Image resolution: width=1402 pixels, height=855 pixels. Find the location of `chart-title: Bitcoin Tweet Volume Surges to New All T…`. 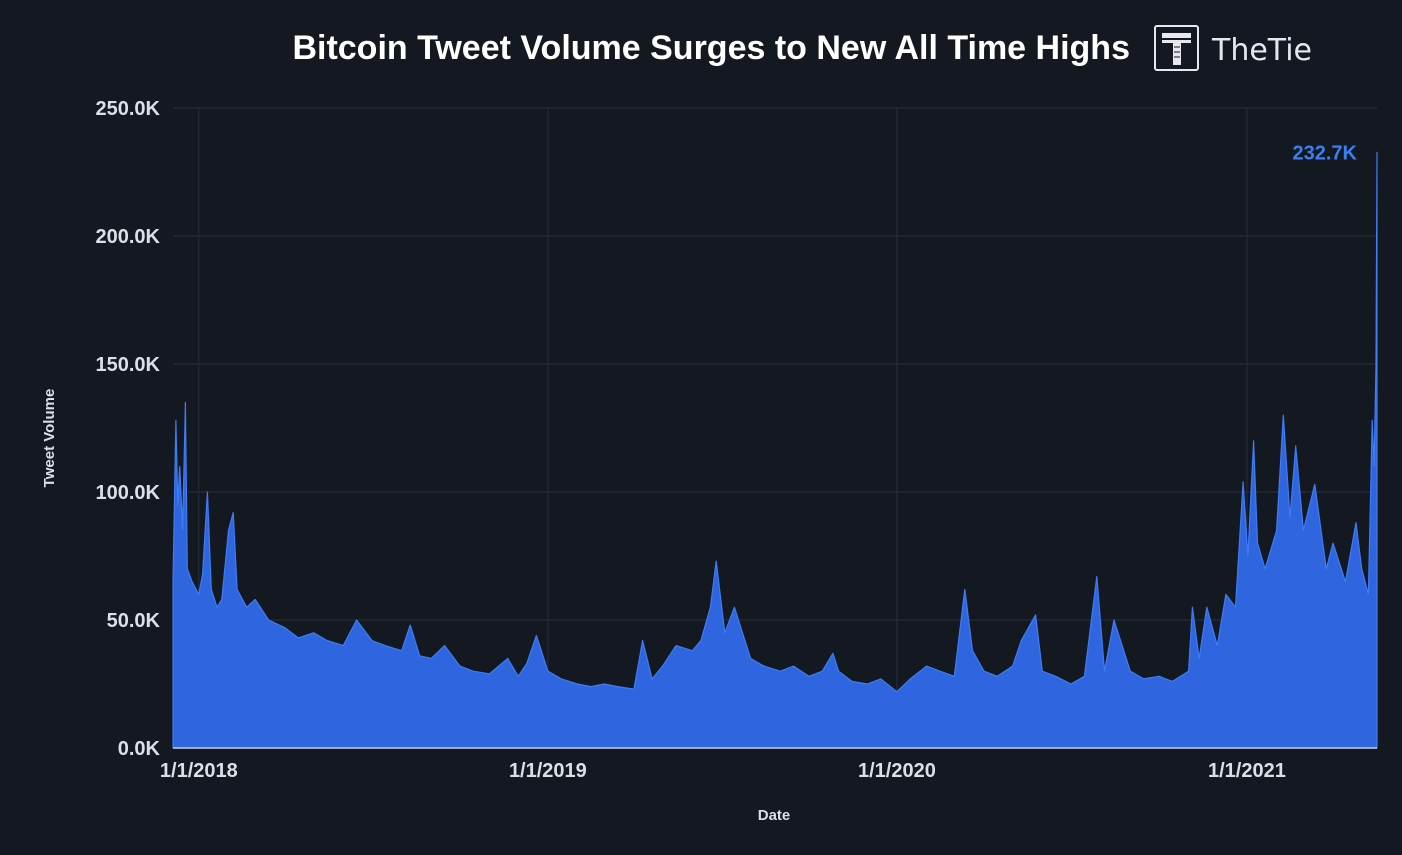

chart-title: Bitcoin Tweet Volume Surges to New All T… is located at coordinates (711, 48).